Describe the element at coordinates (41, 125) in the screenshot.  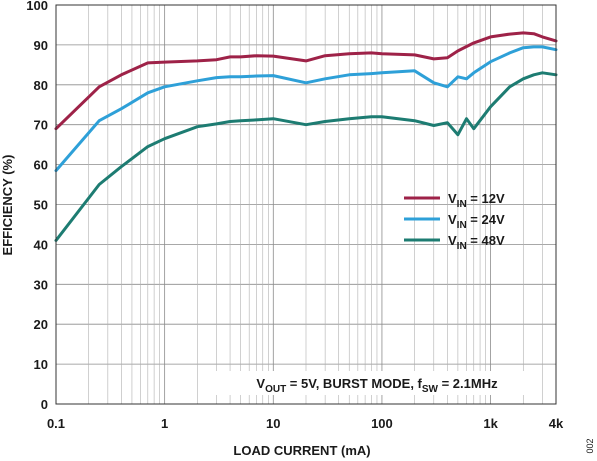
I see `y-tick-label: 70` at that location.